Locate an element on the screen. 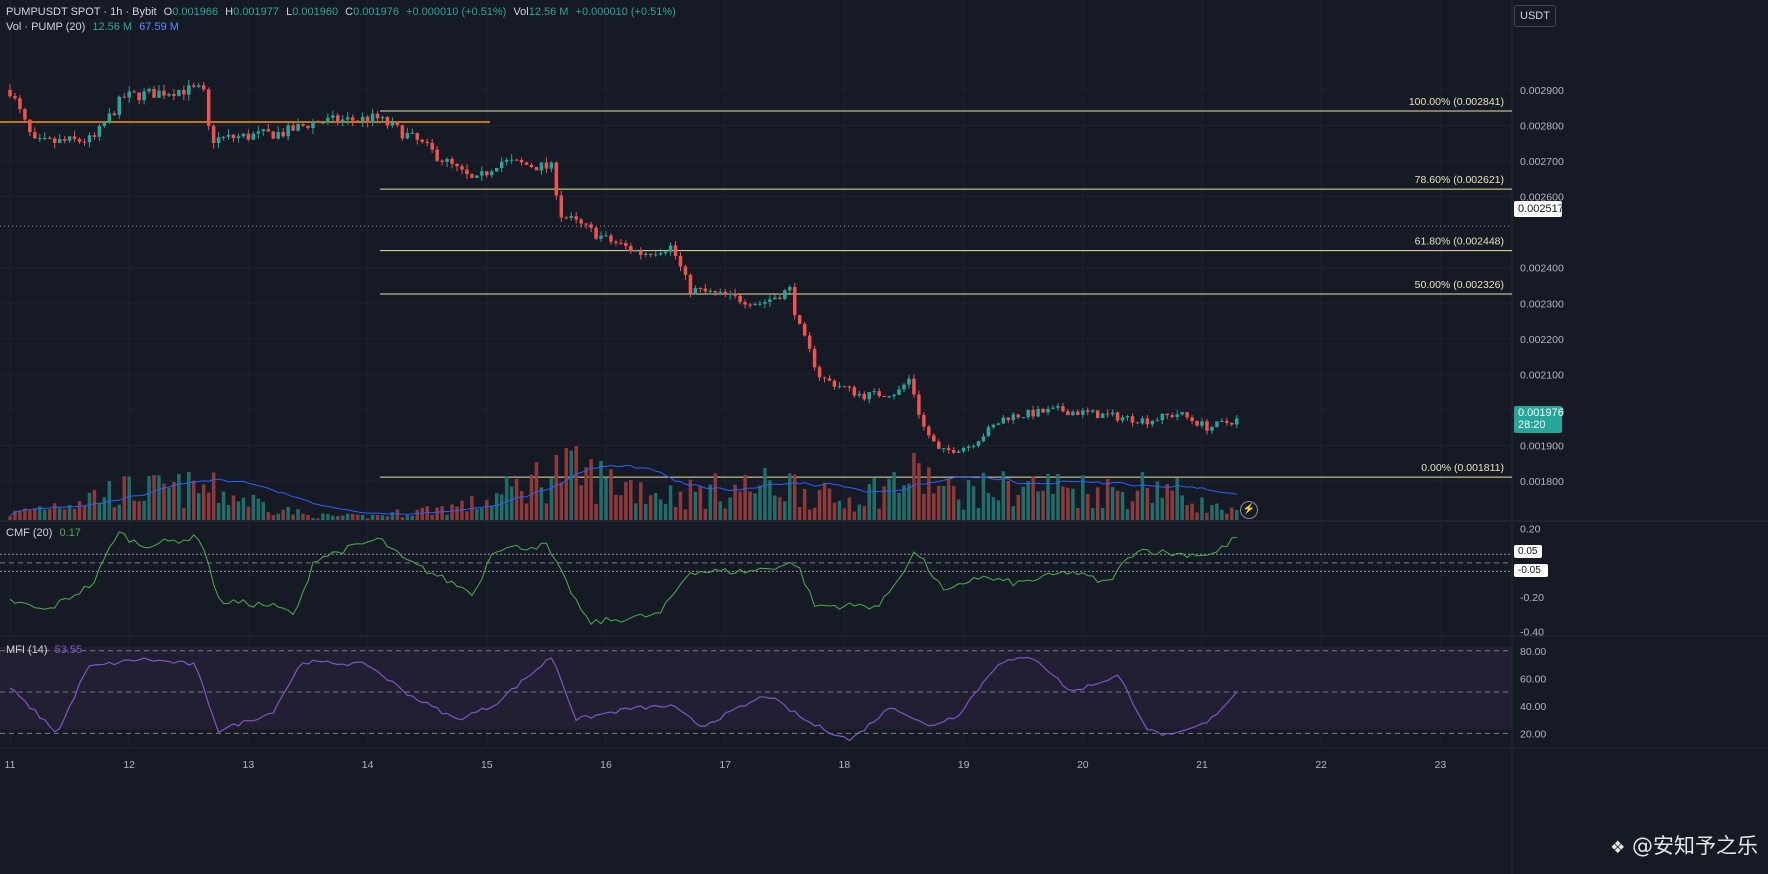  currency-button: USDT is located at coordinates (1535, 16).